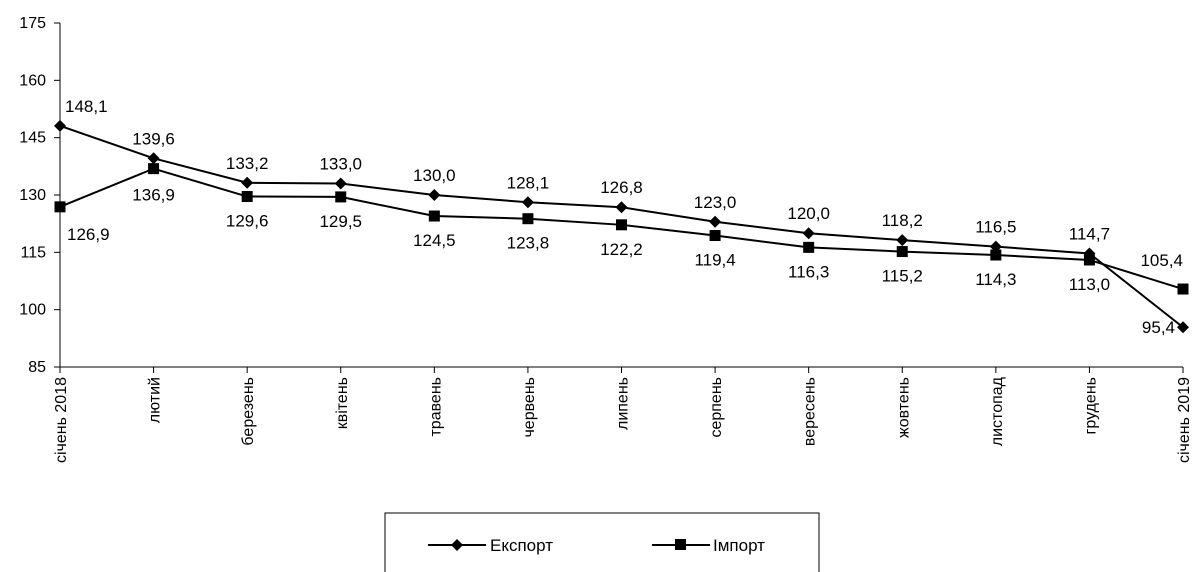  What do you see at coordinates (529, 407) in the screenshot?
I see `x-tick-label: червень` at bounding box center [529, 407].